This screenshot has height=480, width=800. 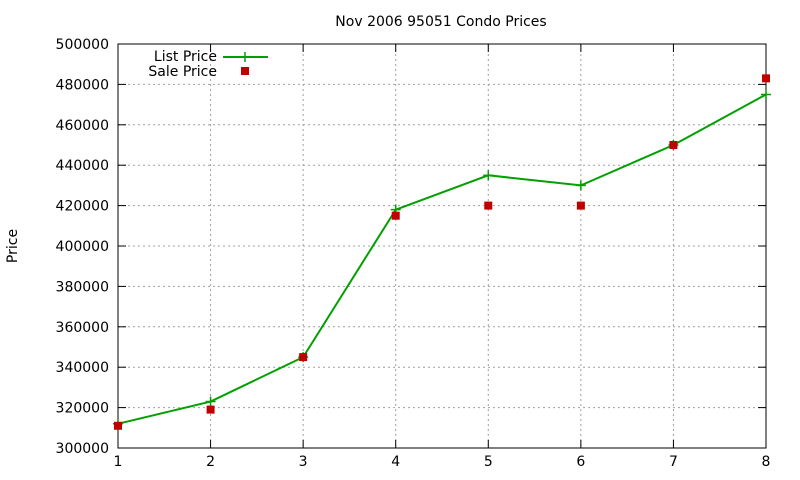 What do you see at coordinates (82, 166) in the screenshot?
I see `y-tick-label: 440000` at bounding box center [82, 166].